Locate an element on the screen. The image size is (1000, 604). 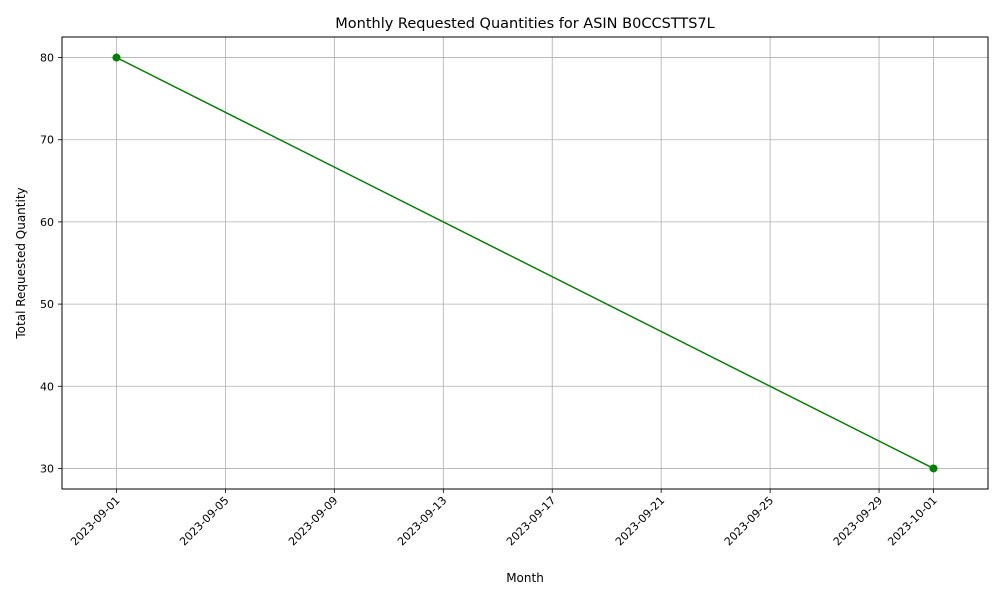
y-tick-label: 70 is located at coordinates (47, 140).